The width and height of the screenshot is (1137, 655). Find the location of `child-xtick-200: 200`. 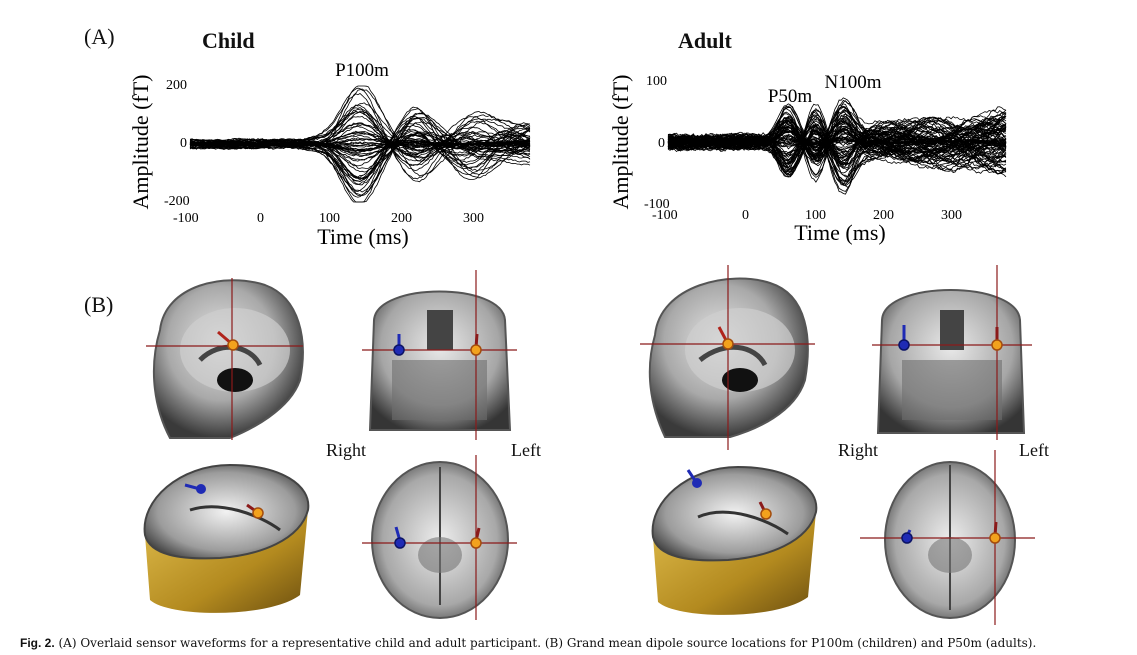

child-xtick-200: 200 is located at coordinates (401, 218).